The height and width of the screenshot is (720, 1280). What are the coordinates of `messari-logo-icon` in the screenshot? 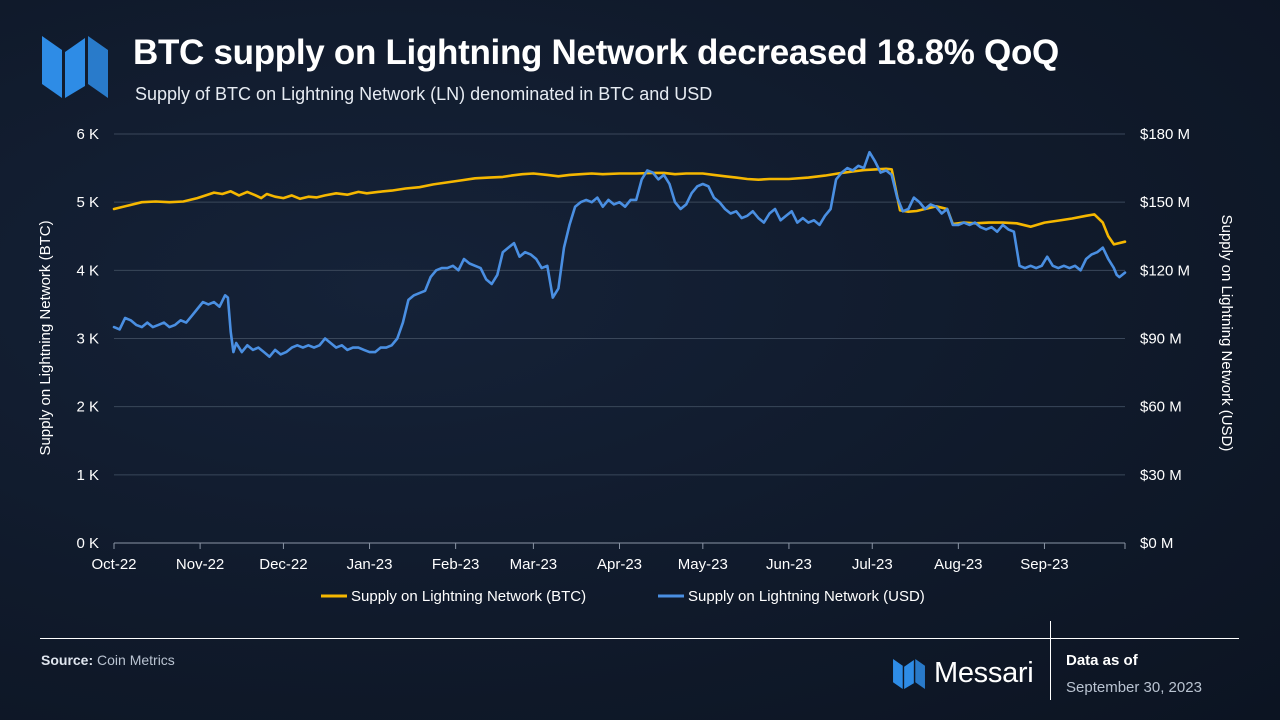 It's located at (75, 67).